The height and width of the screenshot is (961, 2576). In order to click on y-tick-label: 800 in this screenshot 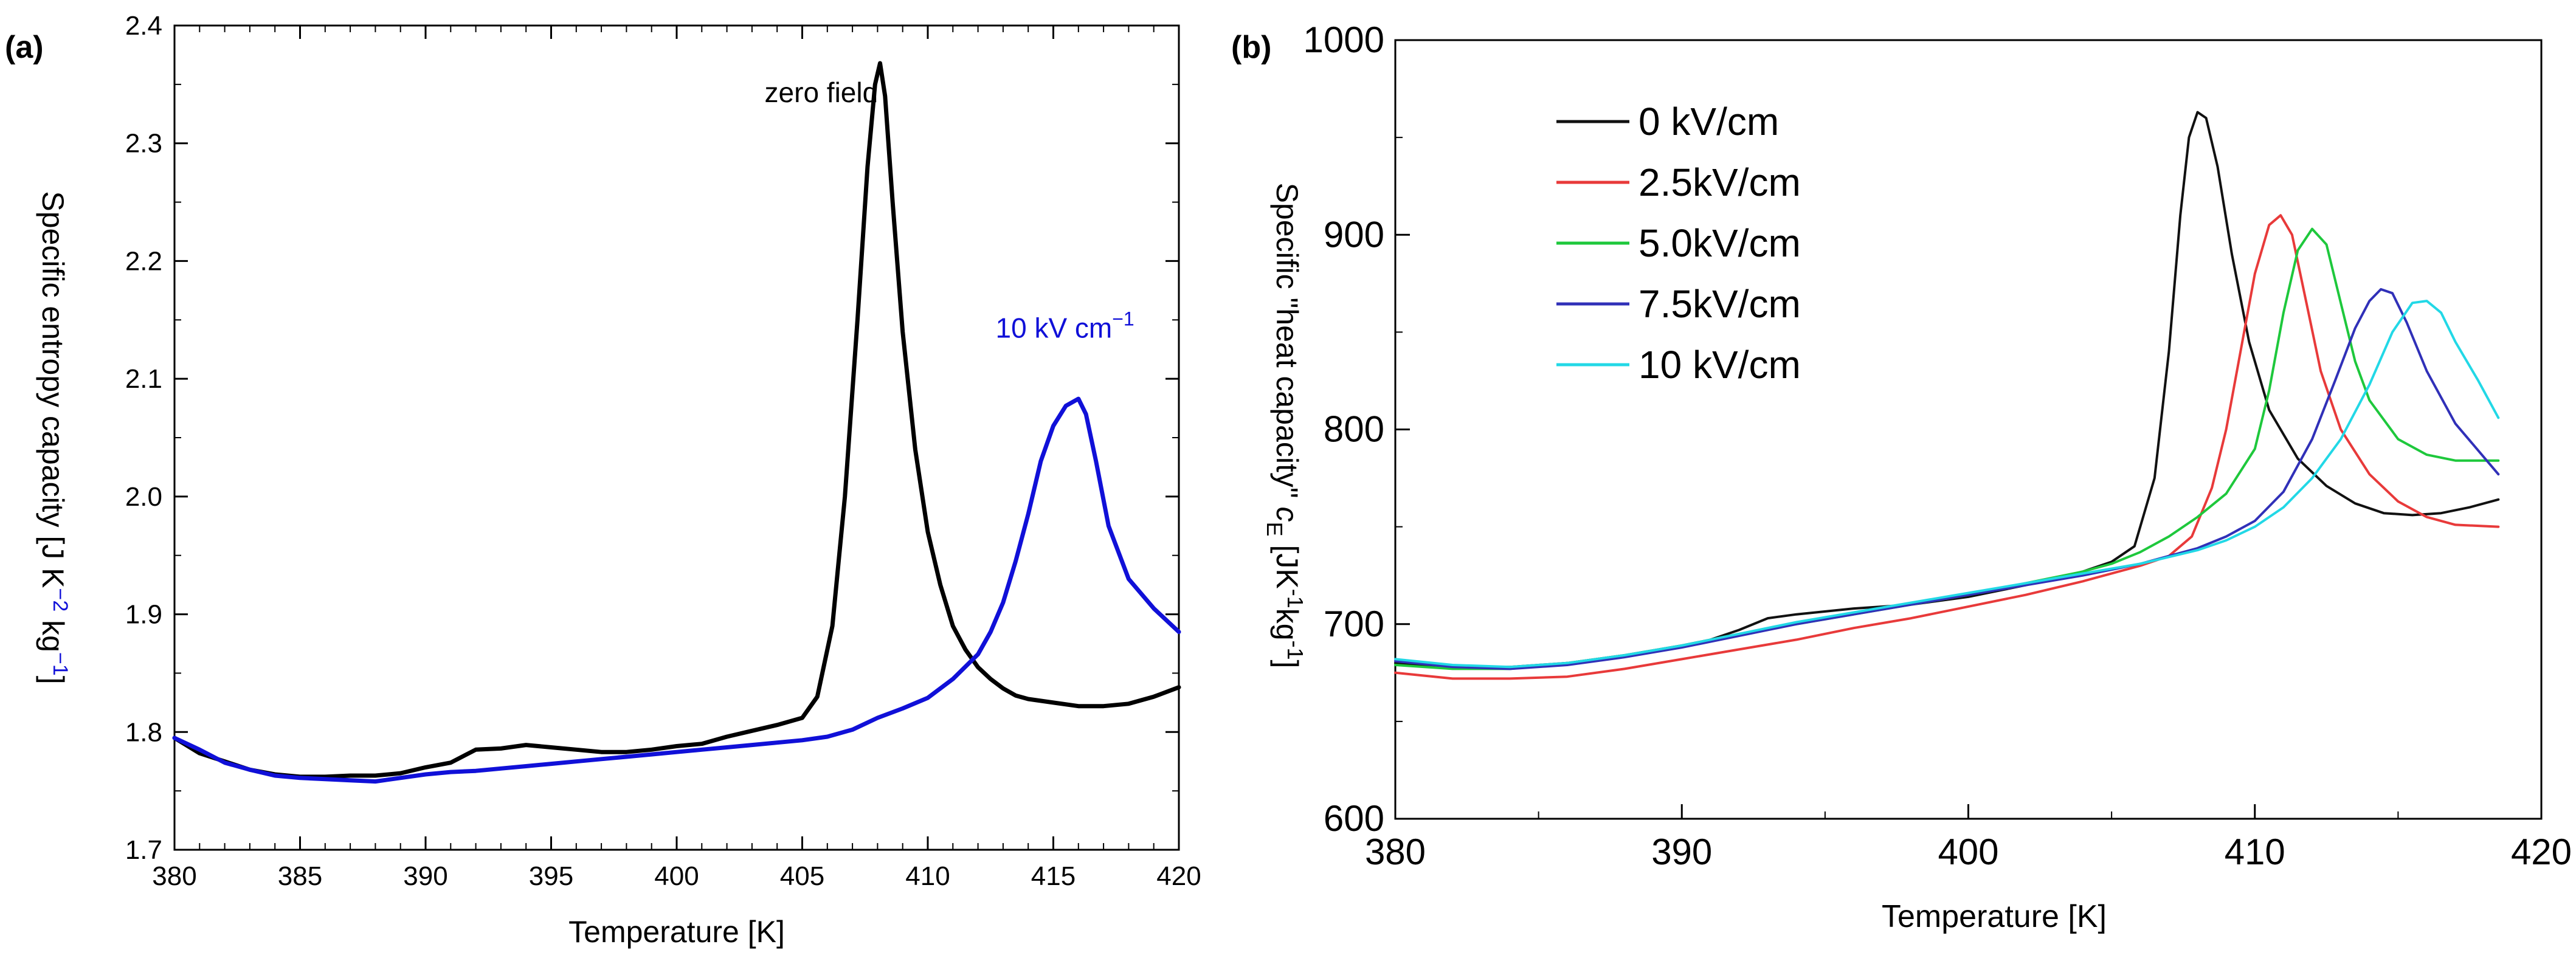, I will do `click(1354, 429)`.